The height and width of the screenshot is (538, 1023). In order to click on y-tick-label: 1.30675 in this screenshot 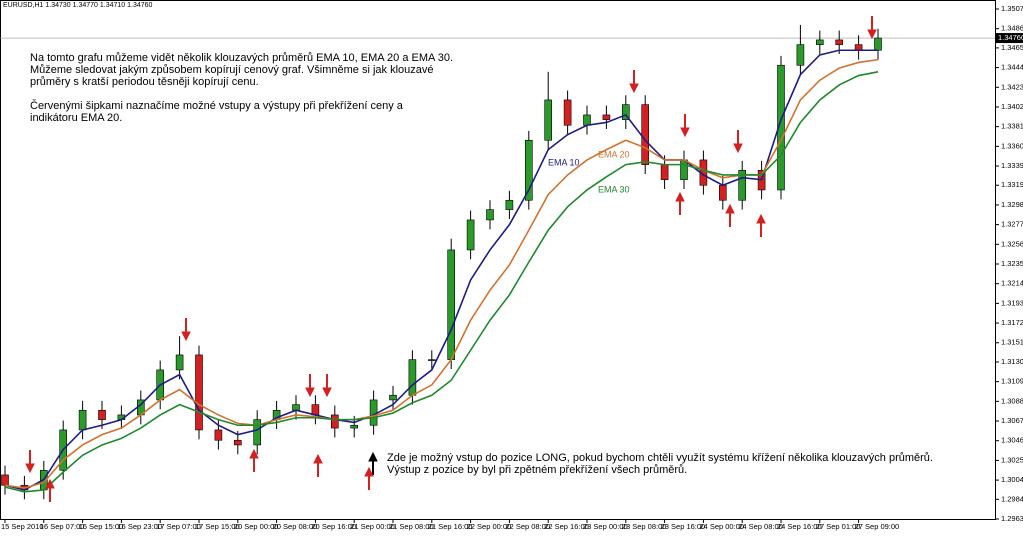, I will do `click(1012, 420)`.